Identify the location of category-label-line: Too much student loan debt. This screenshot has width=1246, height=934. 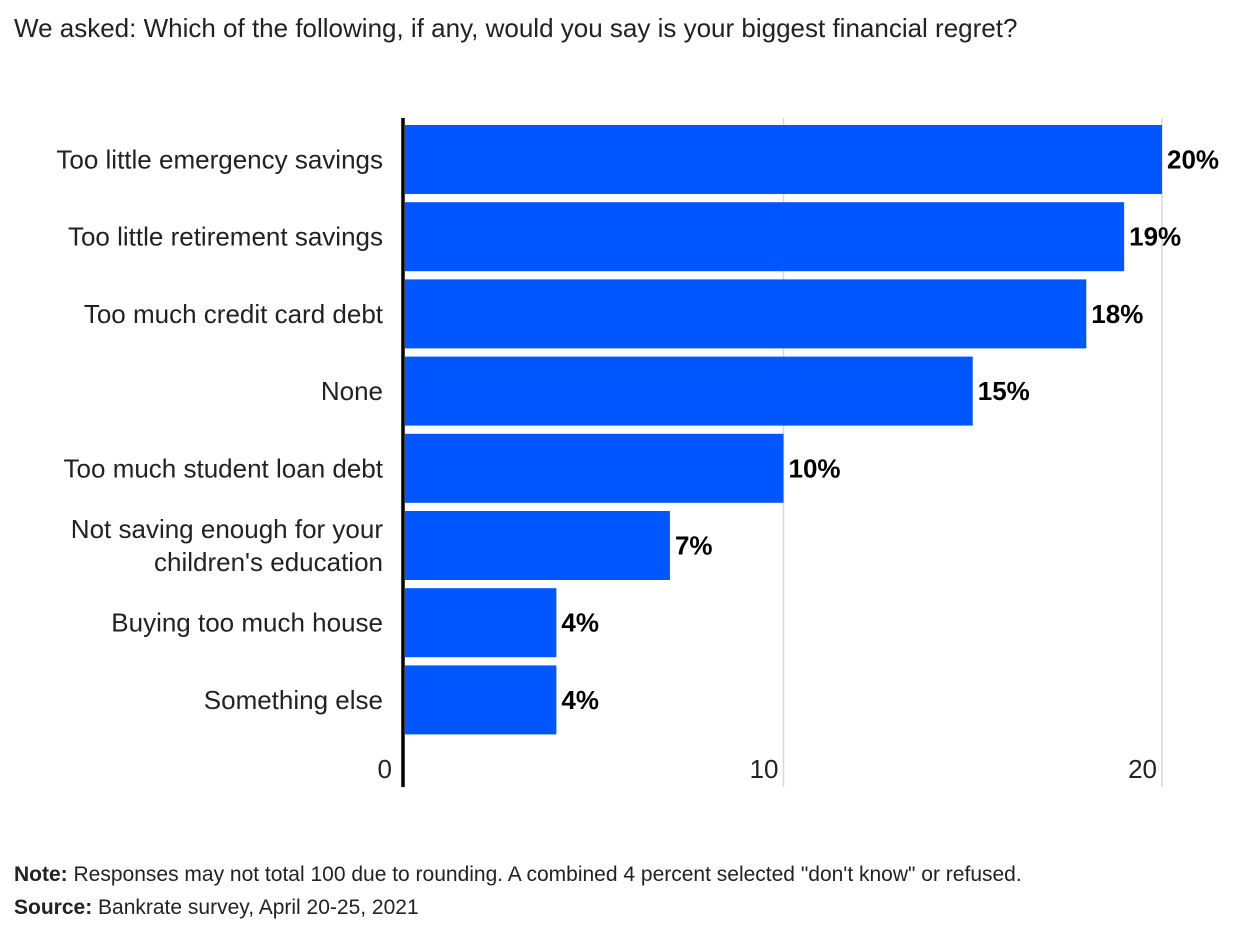
(224, 468).